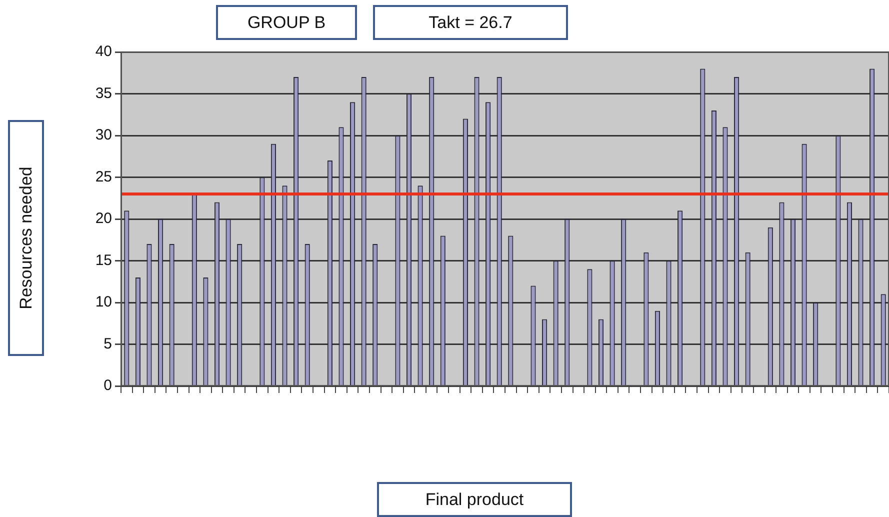 The image size is (889, 517). What do you see at coordinates (103, 93) in the screenshot?
I see `y-tick-label: 35` at bounding box center [103, 93].